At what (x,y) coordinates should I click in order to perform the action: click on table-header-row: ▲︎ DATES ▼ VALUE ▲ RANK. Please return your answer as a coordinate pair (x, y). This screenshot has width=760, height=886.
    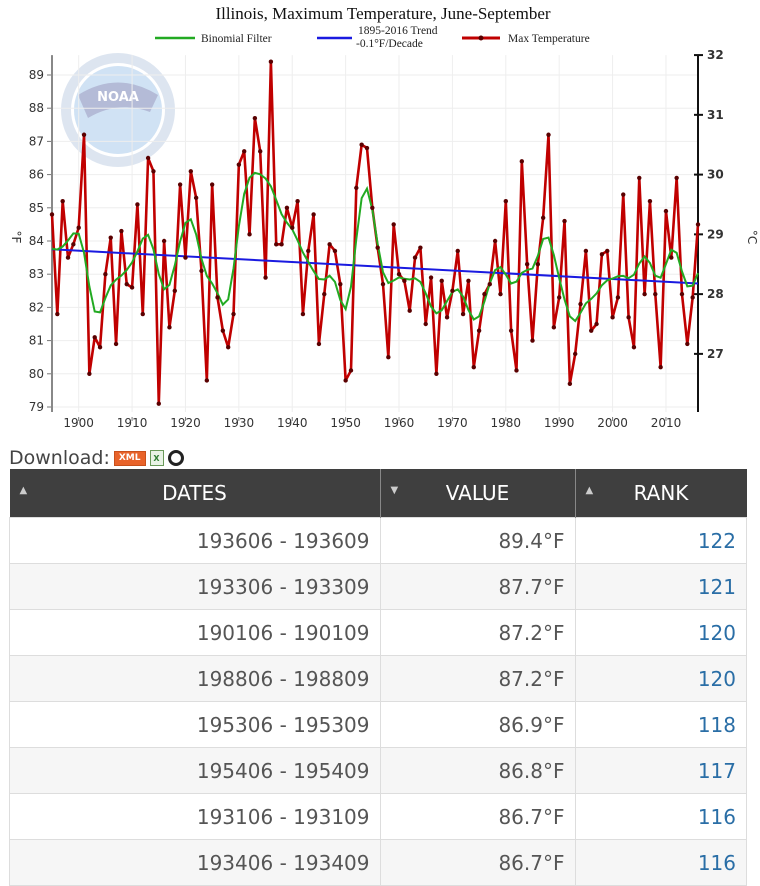
    Looking at the image, I should click on (378, 493).